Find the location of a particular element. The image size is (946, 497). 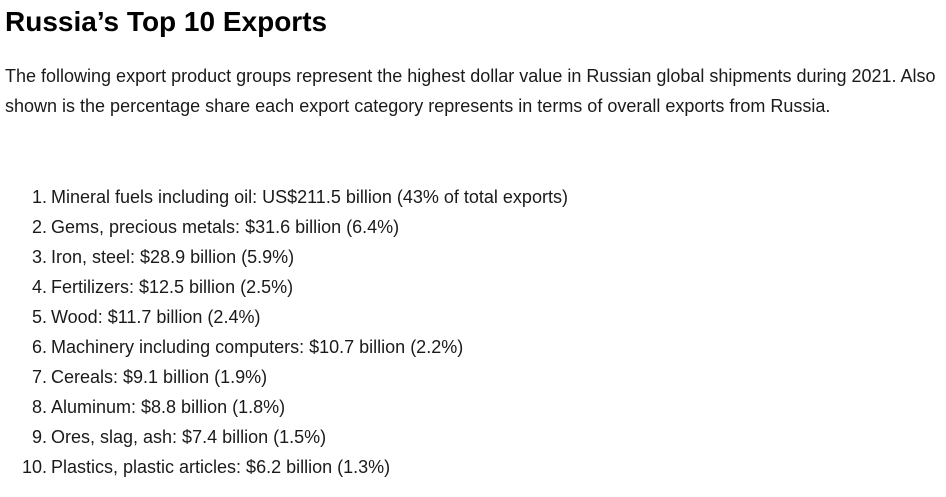

list-item-text: Ores, slag, ash: $7.4 billion (1.5%) is located at coordinates (189, 437).